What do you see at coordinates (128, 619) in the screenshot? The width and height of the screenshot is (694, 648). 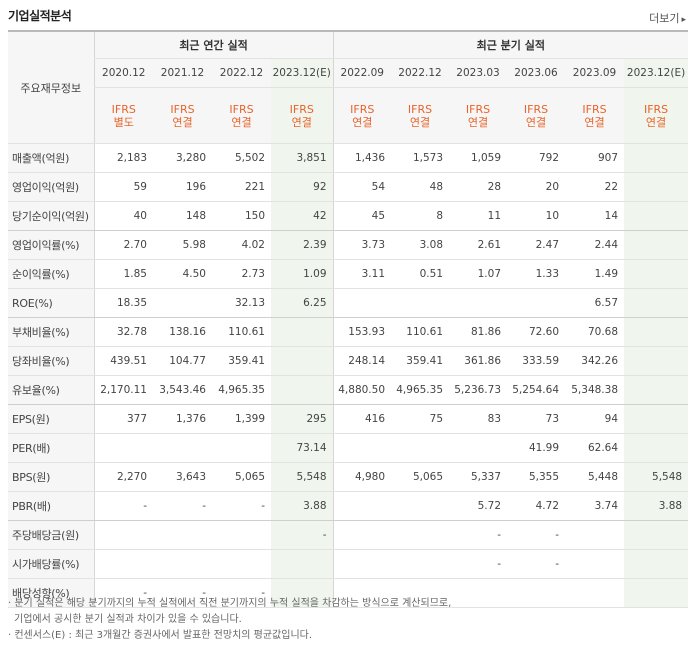 I see `footnote: 기업에서 공시한 분기 실적과 차이가 있을 수 있습니다.` at bounding box center [128, 619].